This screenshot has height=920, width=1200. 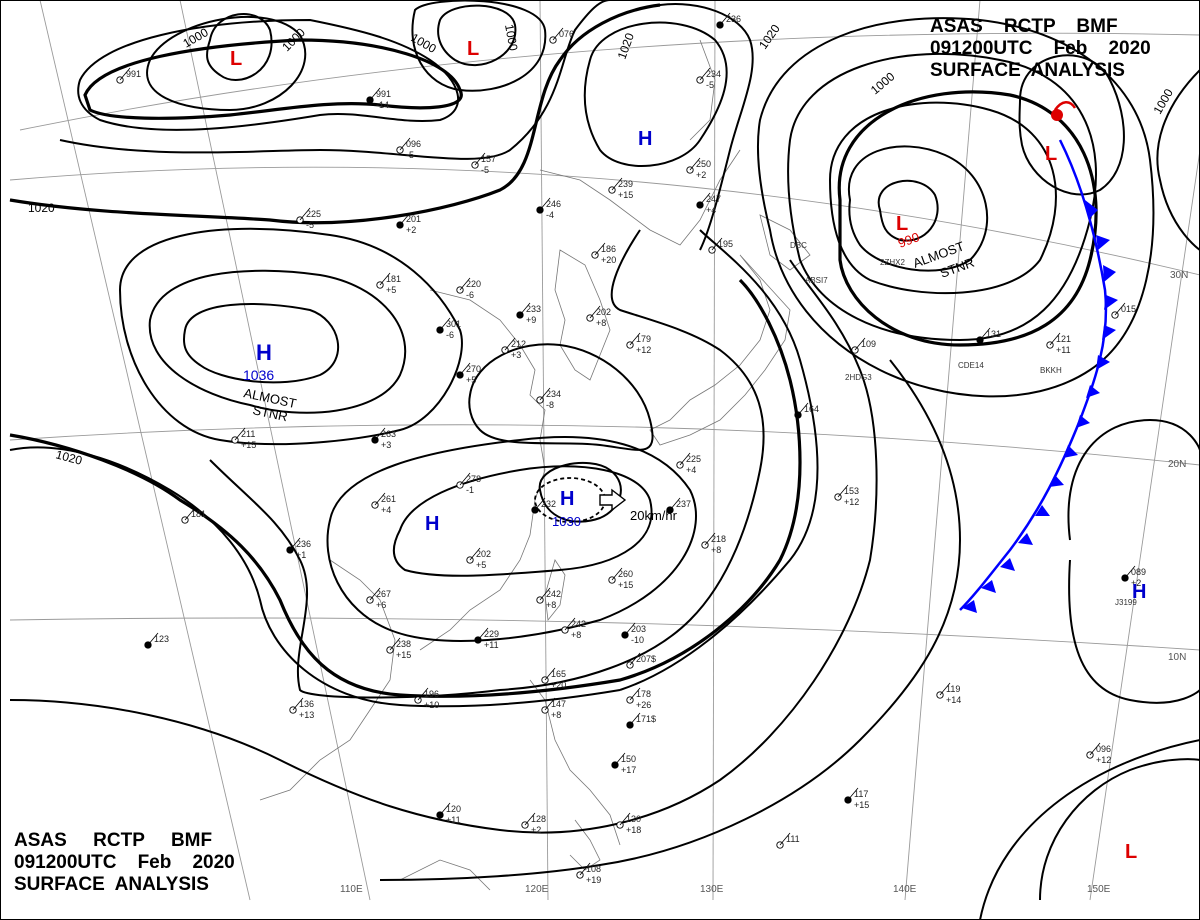 I want to click on high-1030-motion, so click(x=580, y=500).